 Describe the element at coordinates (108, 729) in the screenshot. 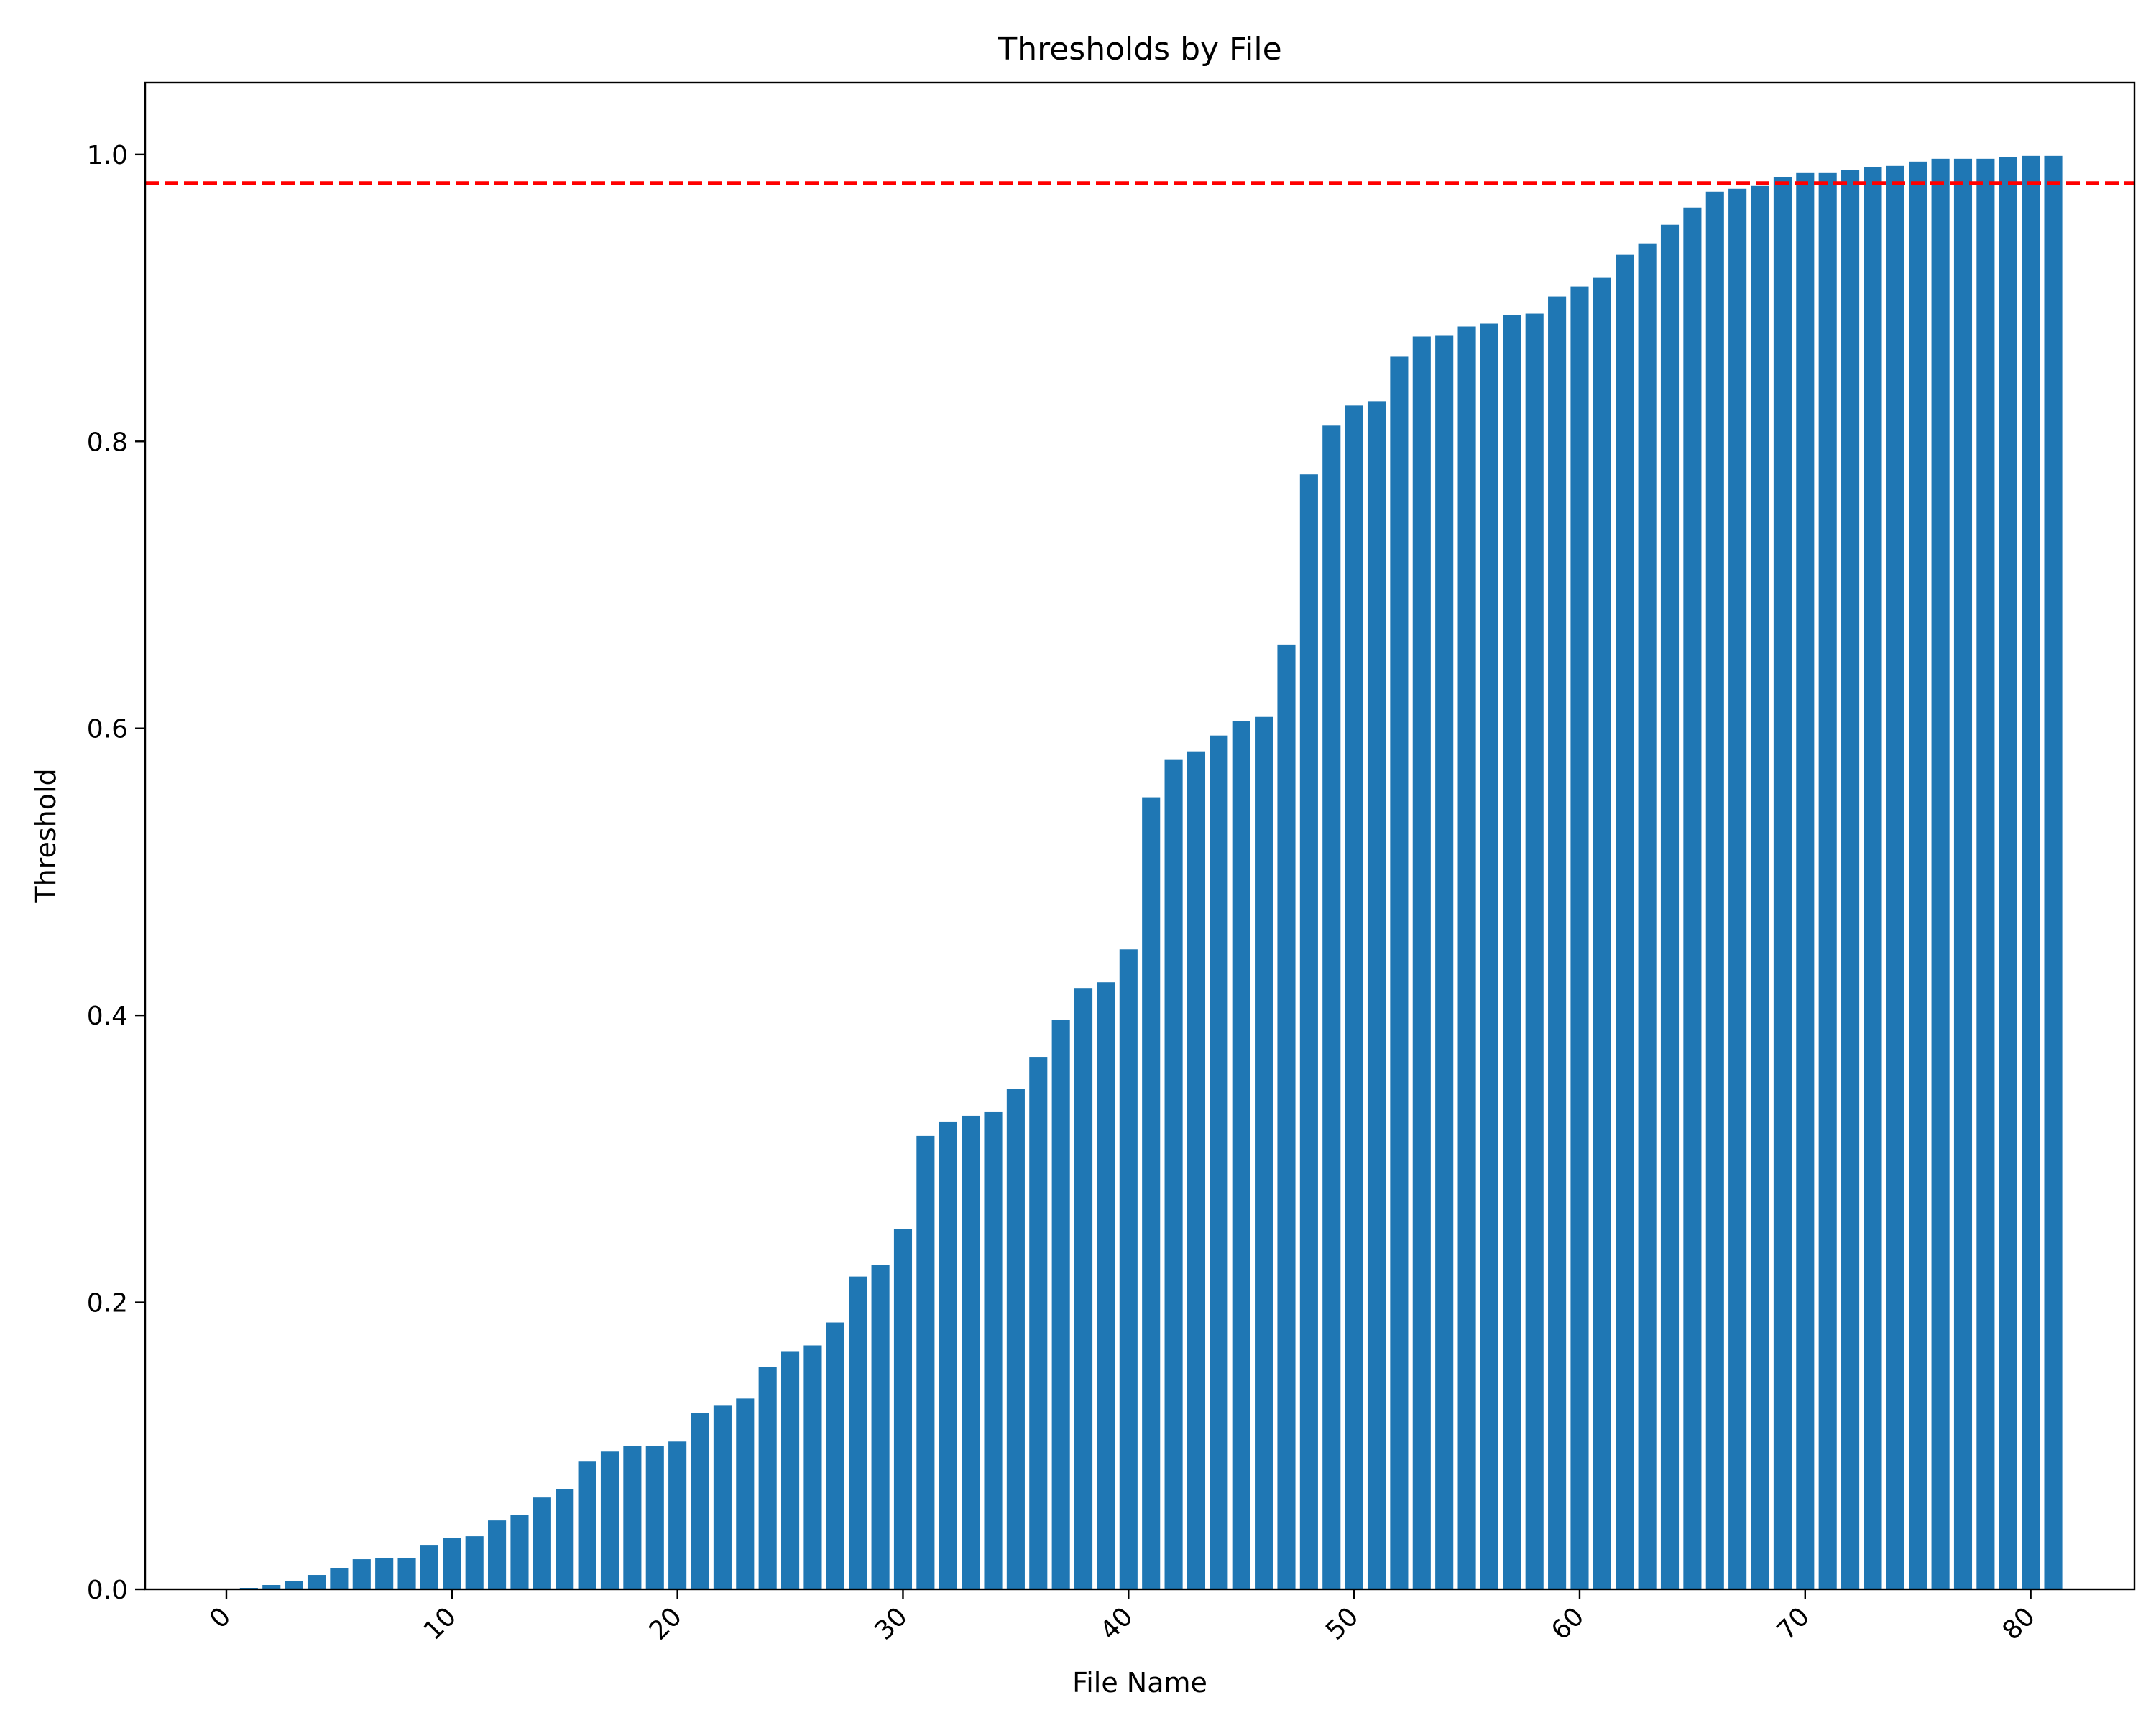

I see `y-tick-label-3: 0.6` at that location.